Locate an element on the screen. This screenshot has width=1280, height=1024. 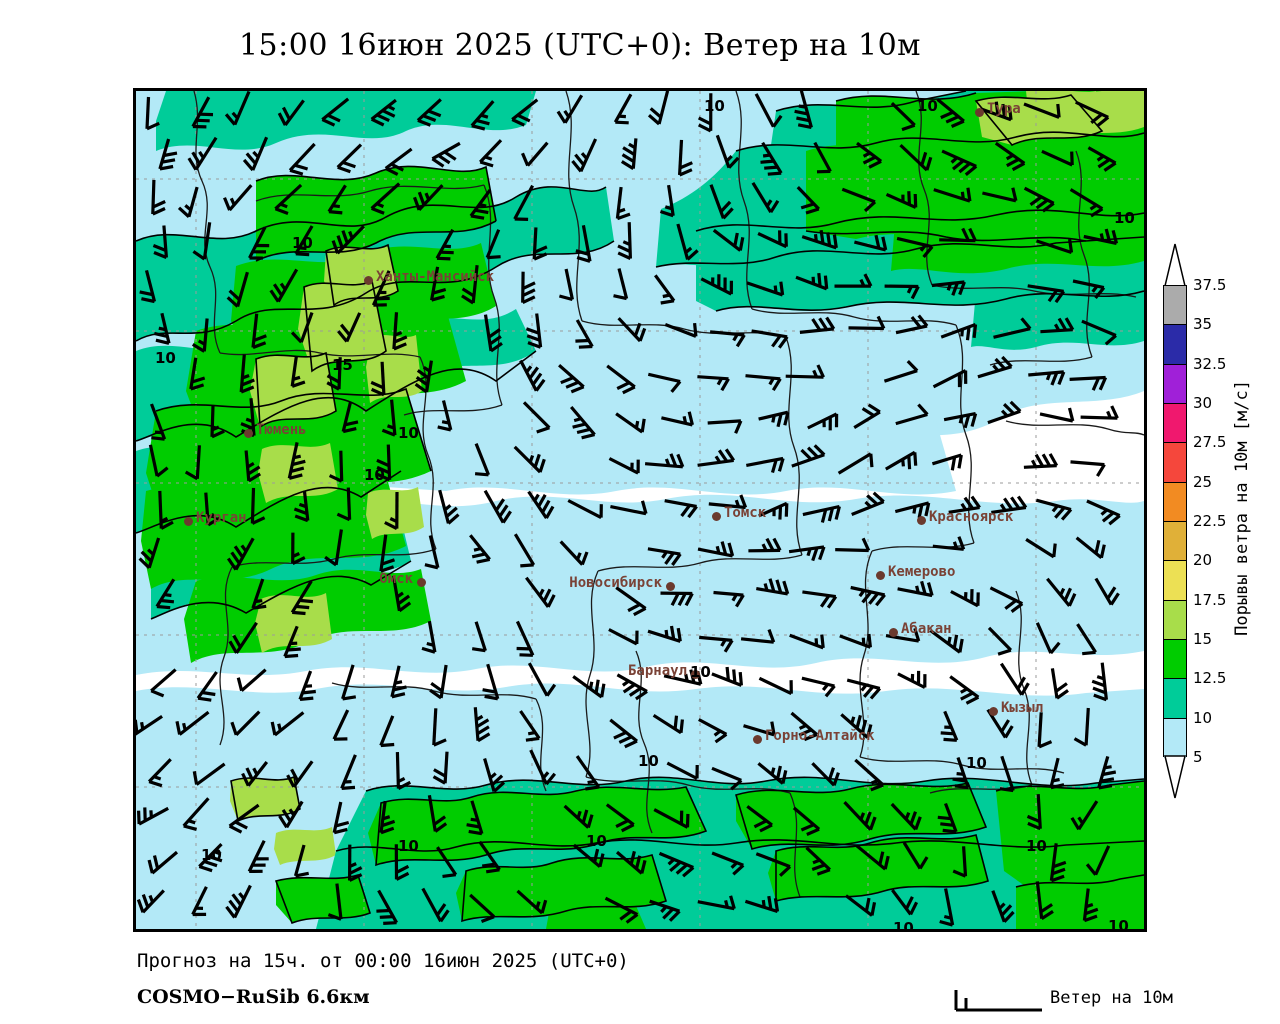
colorbar-tick-label: 32.5 is located at coordinates (1210, 363).